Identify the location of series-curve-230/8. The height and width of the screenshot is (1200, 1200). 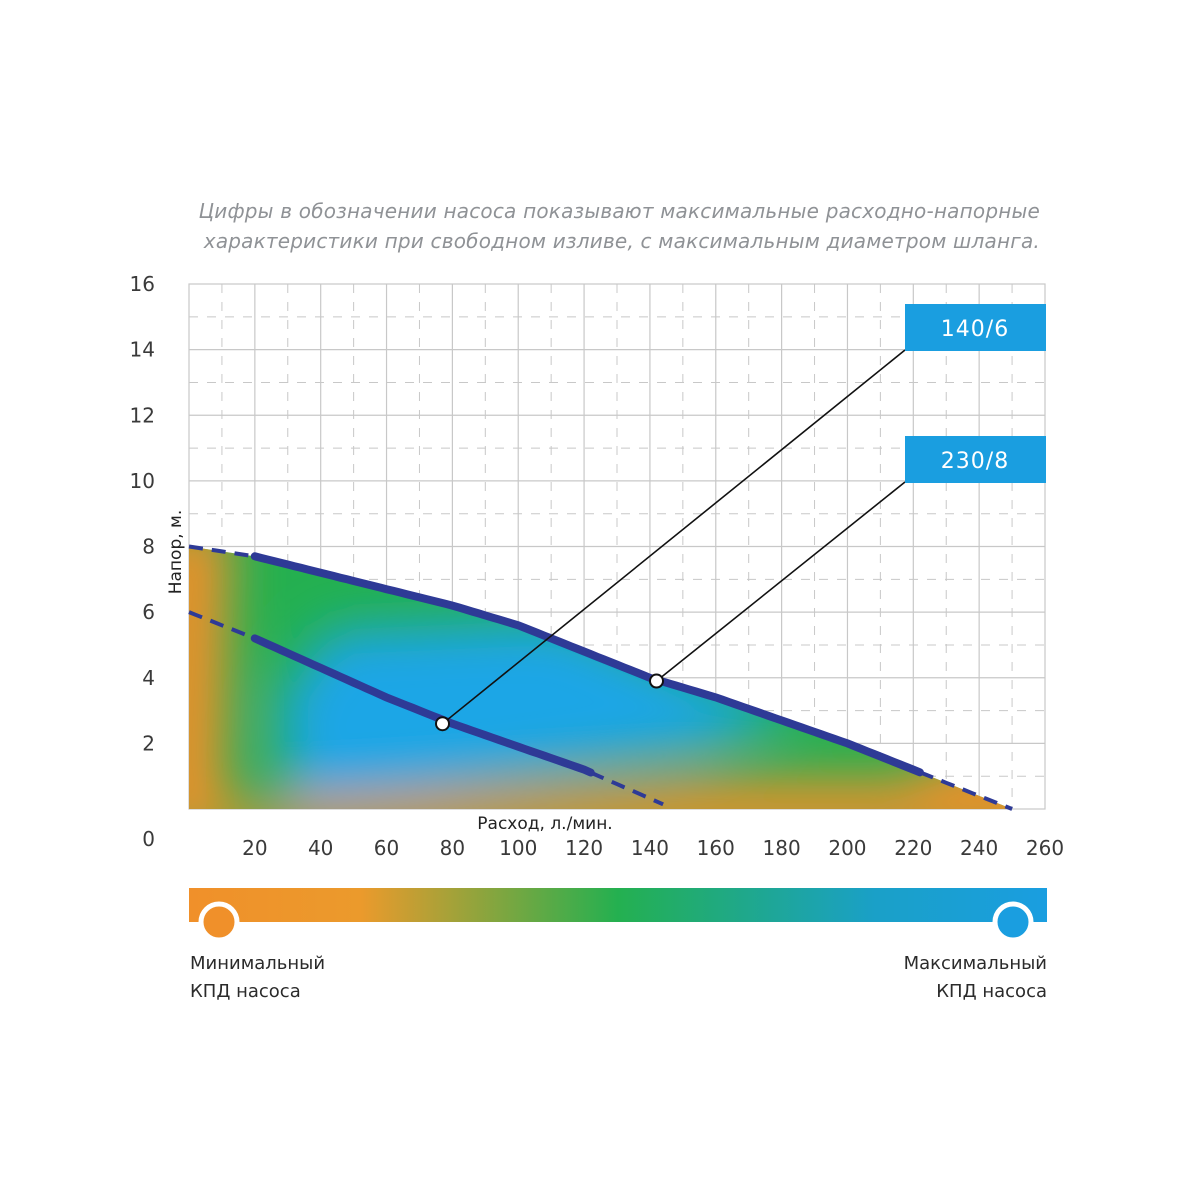
(587, 664).